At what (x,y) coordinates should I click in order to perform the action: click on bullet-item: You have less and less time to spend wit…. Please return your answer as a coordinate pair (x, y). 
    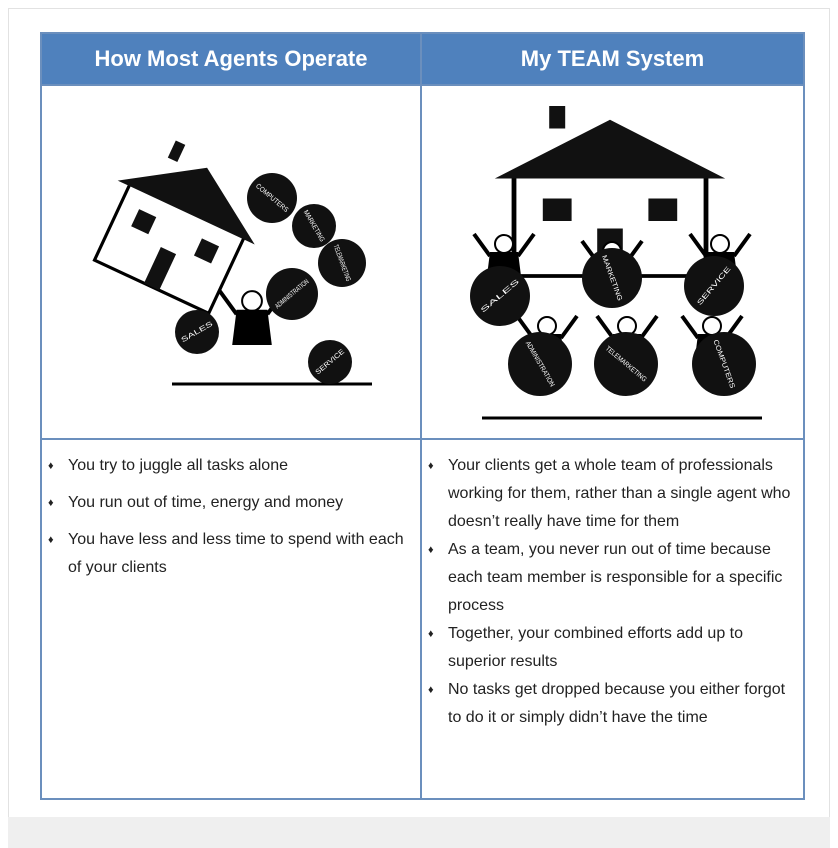
    Looking at the image, I should click on (230, 554).